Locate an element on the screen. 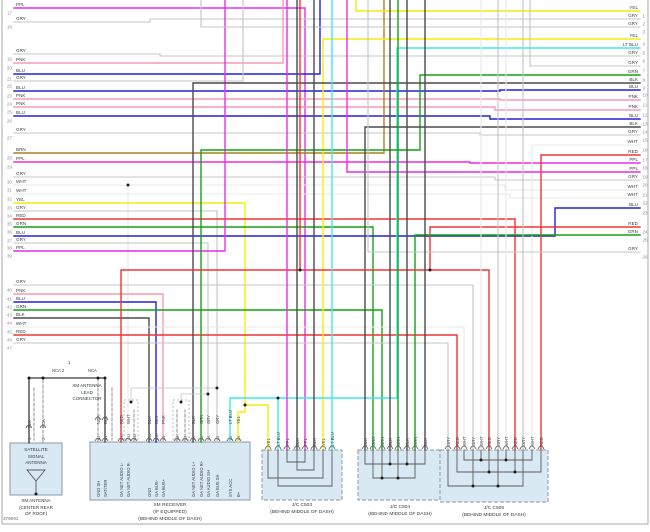 Image resolution: width=650 pixels, height=532 pixels. right-wire-number: 18 is located at coordinates (646, 168).